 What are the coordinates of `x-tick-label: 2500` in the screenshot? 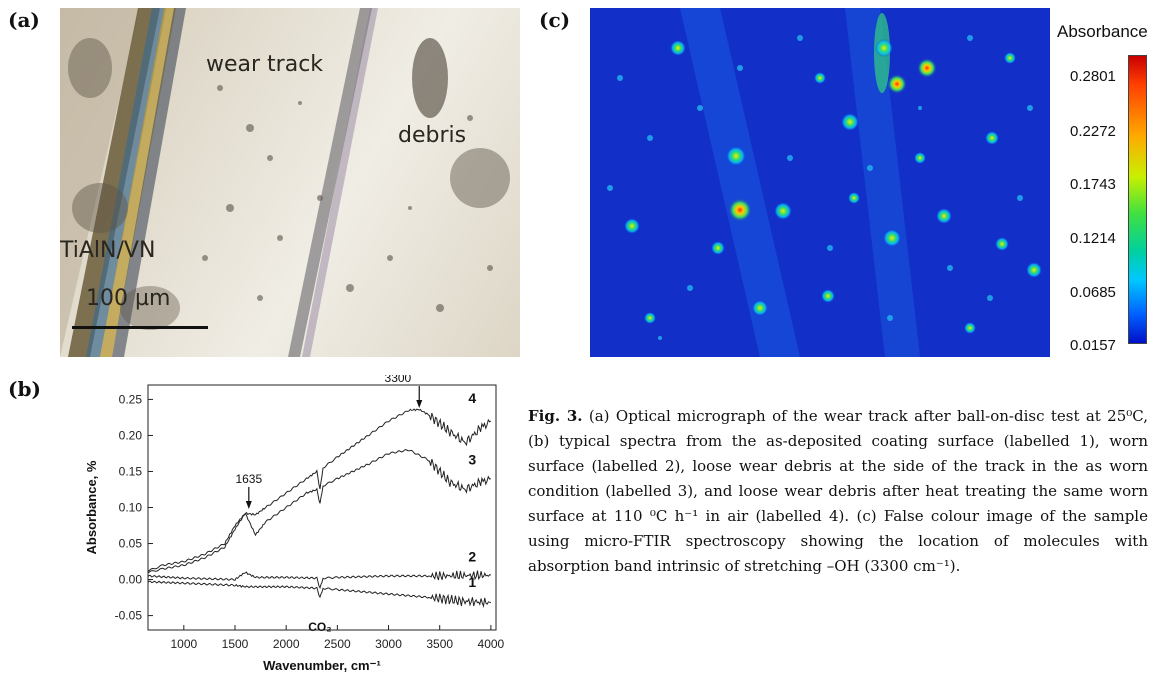 It's located at (337, 644).